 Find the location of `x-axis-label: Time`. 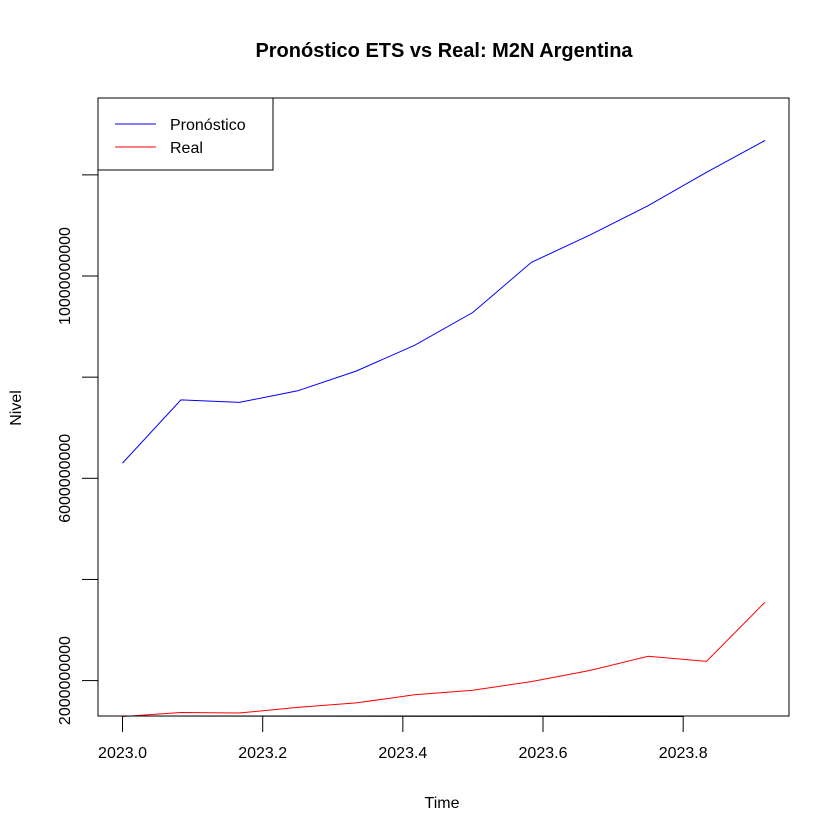

x-axis-label: Time is located at coordinates (442, 803).